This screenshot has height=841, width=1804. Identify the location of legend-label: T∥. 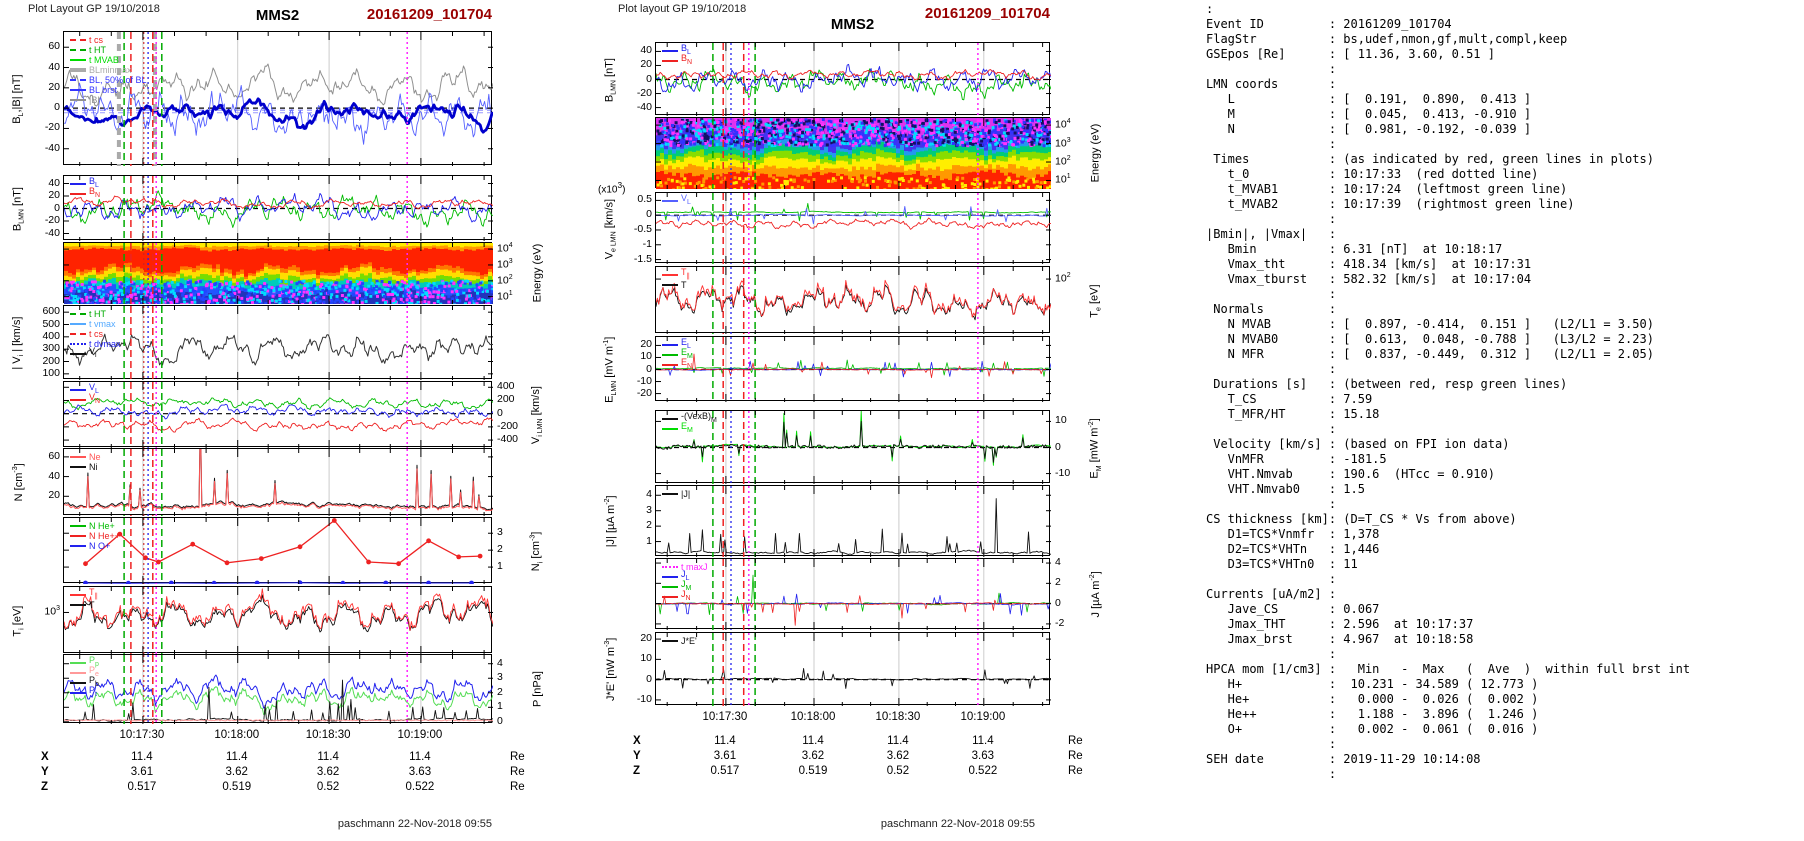
(93, 594).